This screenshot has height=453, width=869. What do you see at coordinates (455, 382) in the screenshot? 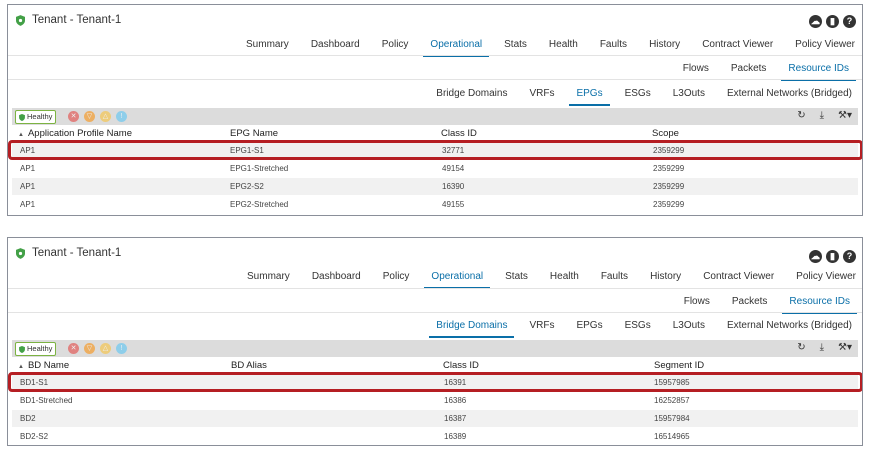
I see `cell-class-id: 16391` at bounding box center [455, 382].